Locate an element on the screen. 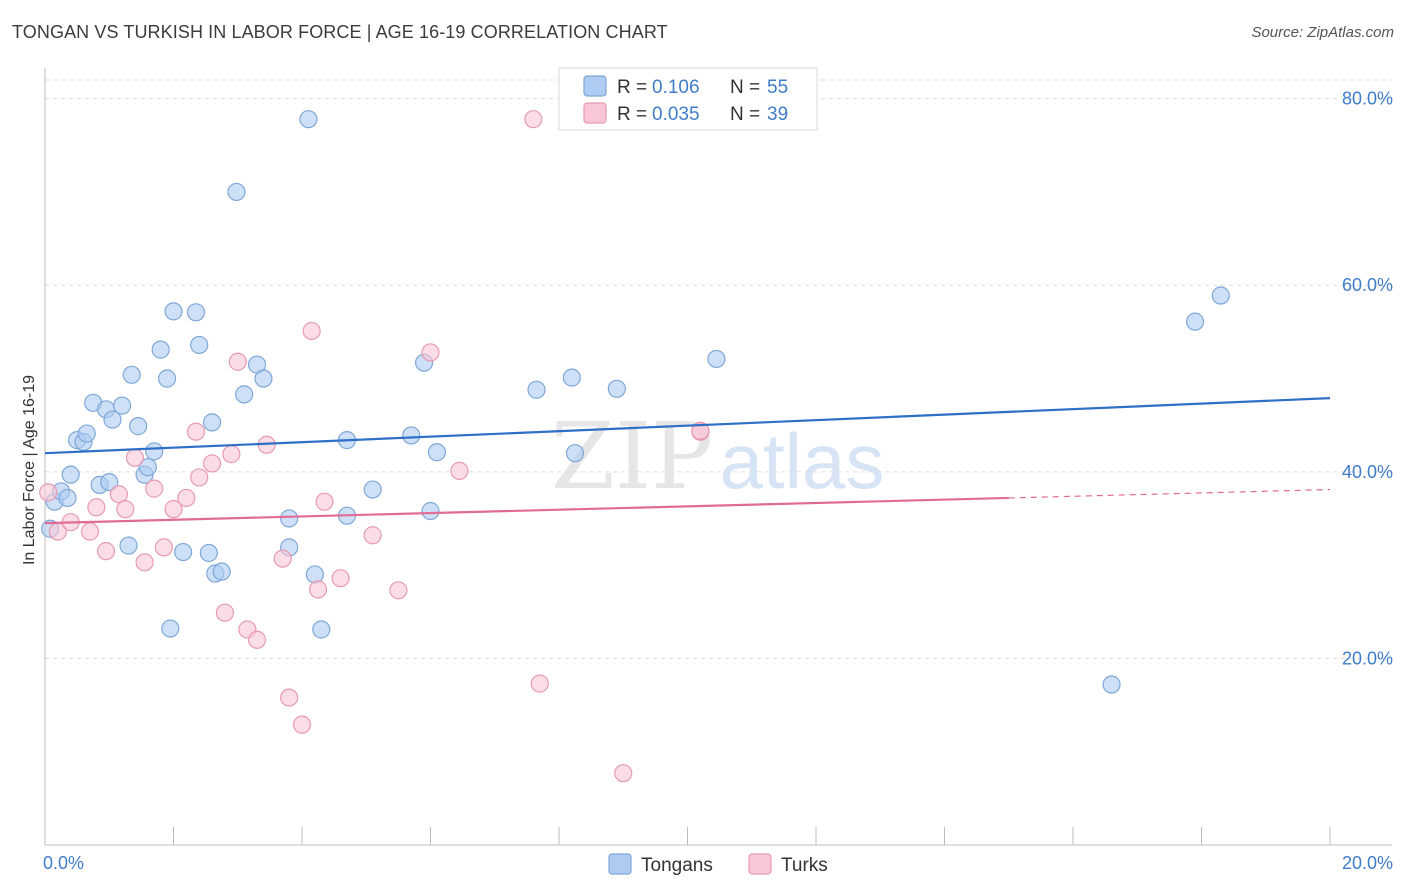  legend-swatch-turks is located at coordinates (760, 864).